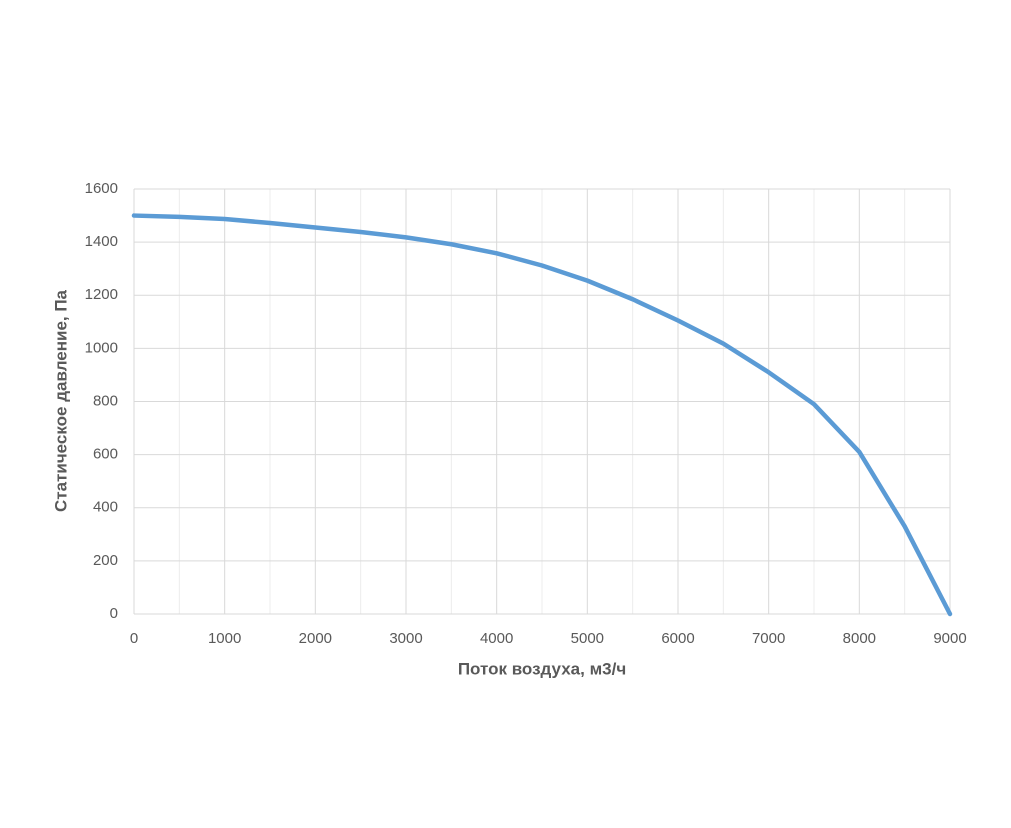 The image size is (1011, 828). Describe the element at coordinates (859, 638) in the screenshot. I see `x-tick-label: 8000` at that location.